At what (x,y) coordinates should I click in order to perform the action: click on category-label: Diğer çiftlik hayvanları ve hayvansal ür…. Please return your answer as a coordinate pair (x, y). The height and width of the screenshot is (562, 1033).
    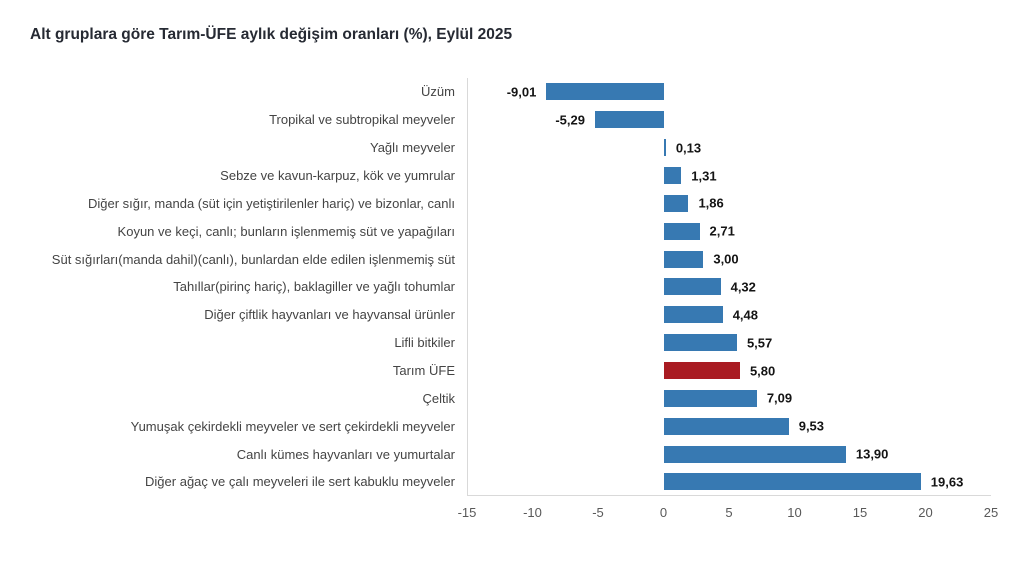
    Looking at the image, I should click on (329, 315).